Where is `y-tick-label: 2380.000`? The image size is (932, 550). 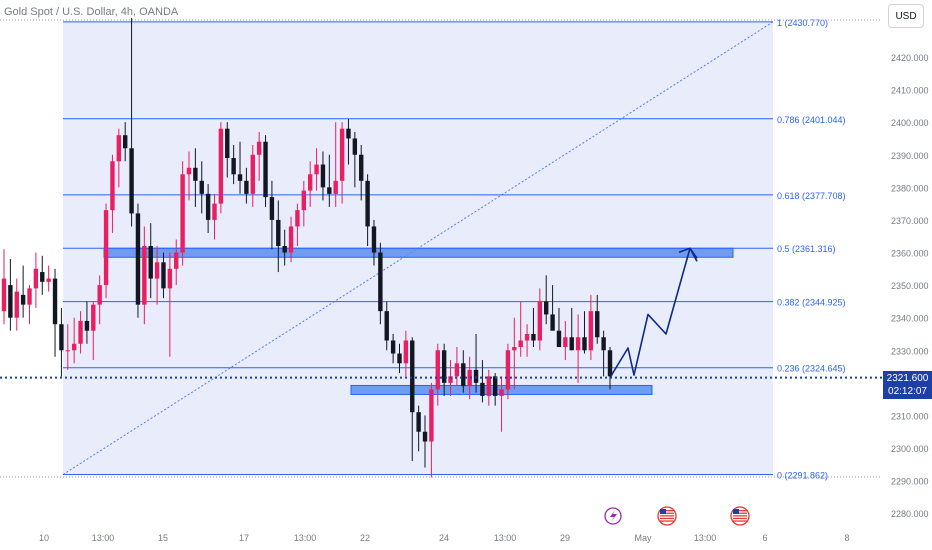
y-tick-label: 2380.000 is located at coordinates (910, 188).